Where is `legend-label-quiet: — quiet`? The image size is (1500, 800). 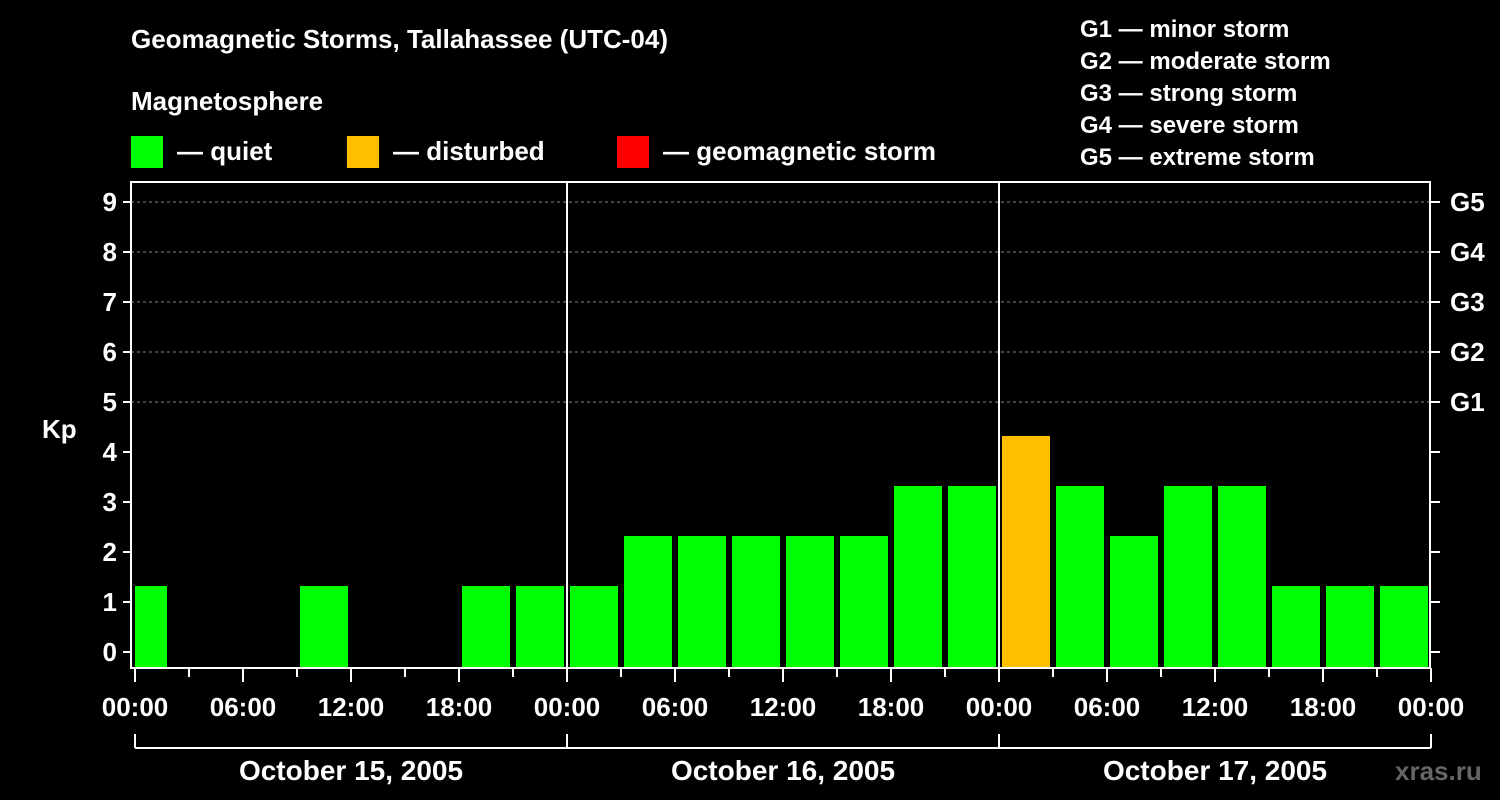
legend-label-quiet: — quiet is located at coordinates (225, 151).